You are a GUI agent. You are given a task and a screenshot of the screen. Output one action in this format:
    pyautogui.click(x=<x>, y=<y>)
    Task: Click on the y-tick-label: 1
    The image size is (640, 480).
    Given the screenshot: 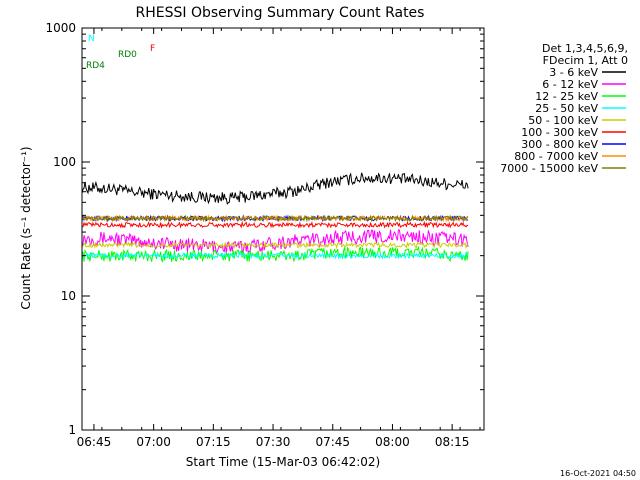 What is the action you would take?
    pyautogui.click(x=72, y=430)
    